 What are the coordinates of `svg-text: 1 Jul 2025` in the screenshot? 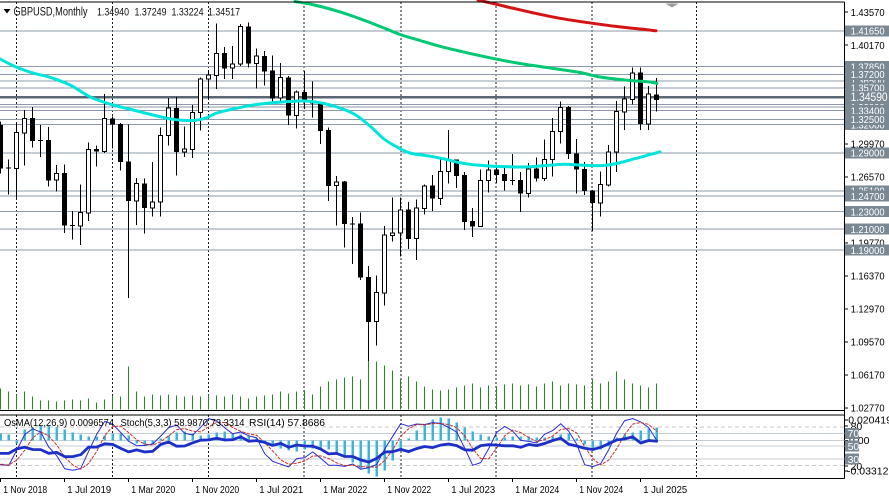 It's located at (665, 490).